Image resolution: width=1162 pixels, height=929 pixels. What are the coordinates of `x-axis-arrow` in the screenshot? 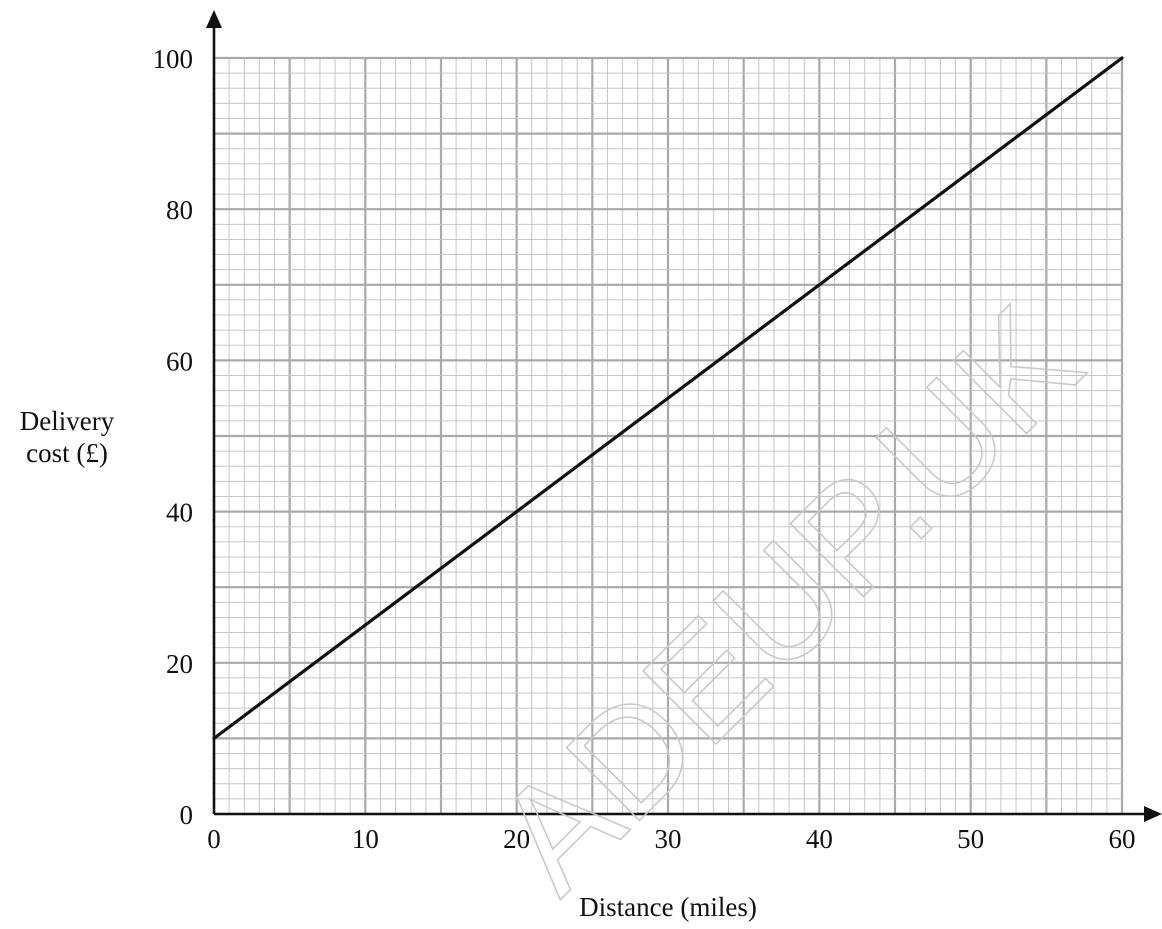 It's located at (1153, 814).